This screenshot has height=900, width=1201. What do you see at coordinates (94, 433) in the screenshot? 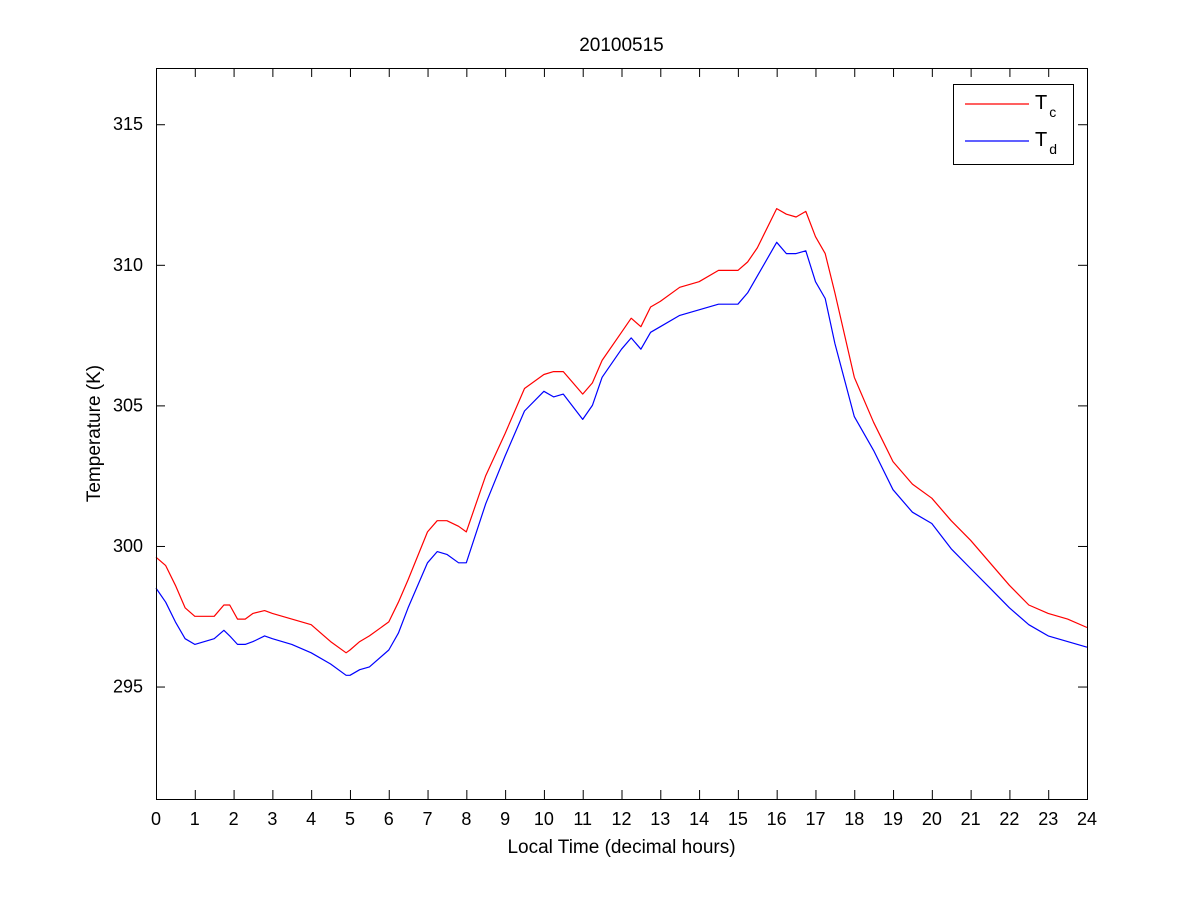
I see `y-axis-label: Temperature (K)` at bounding box center [94, 433].